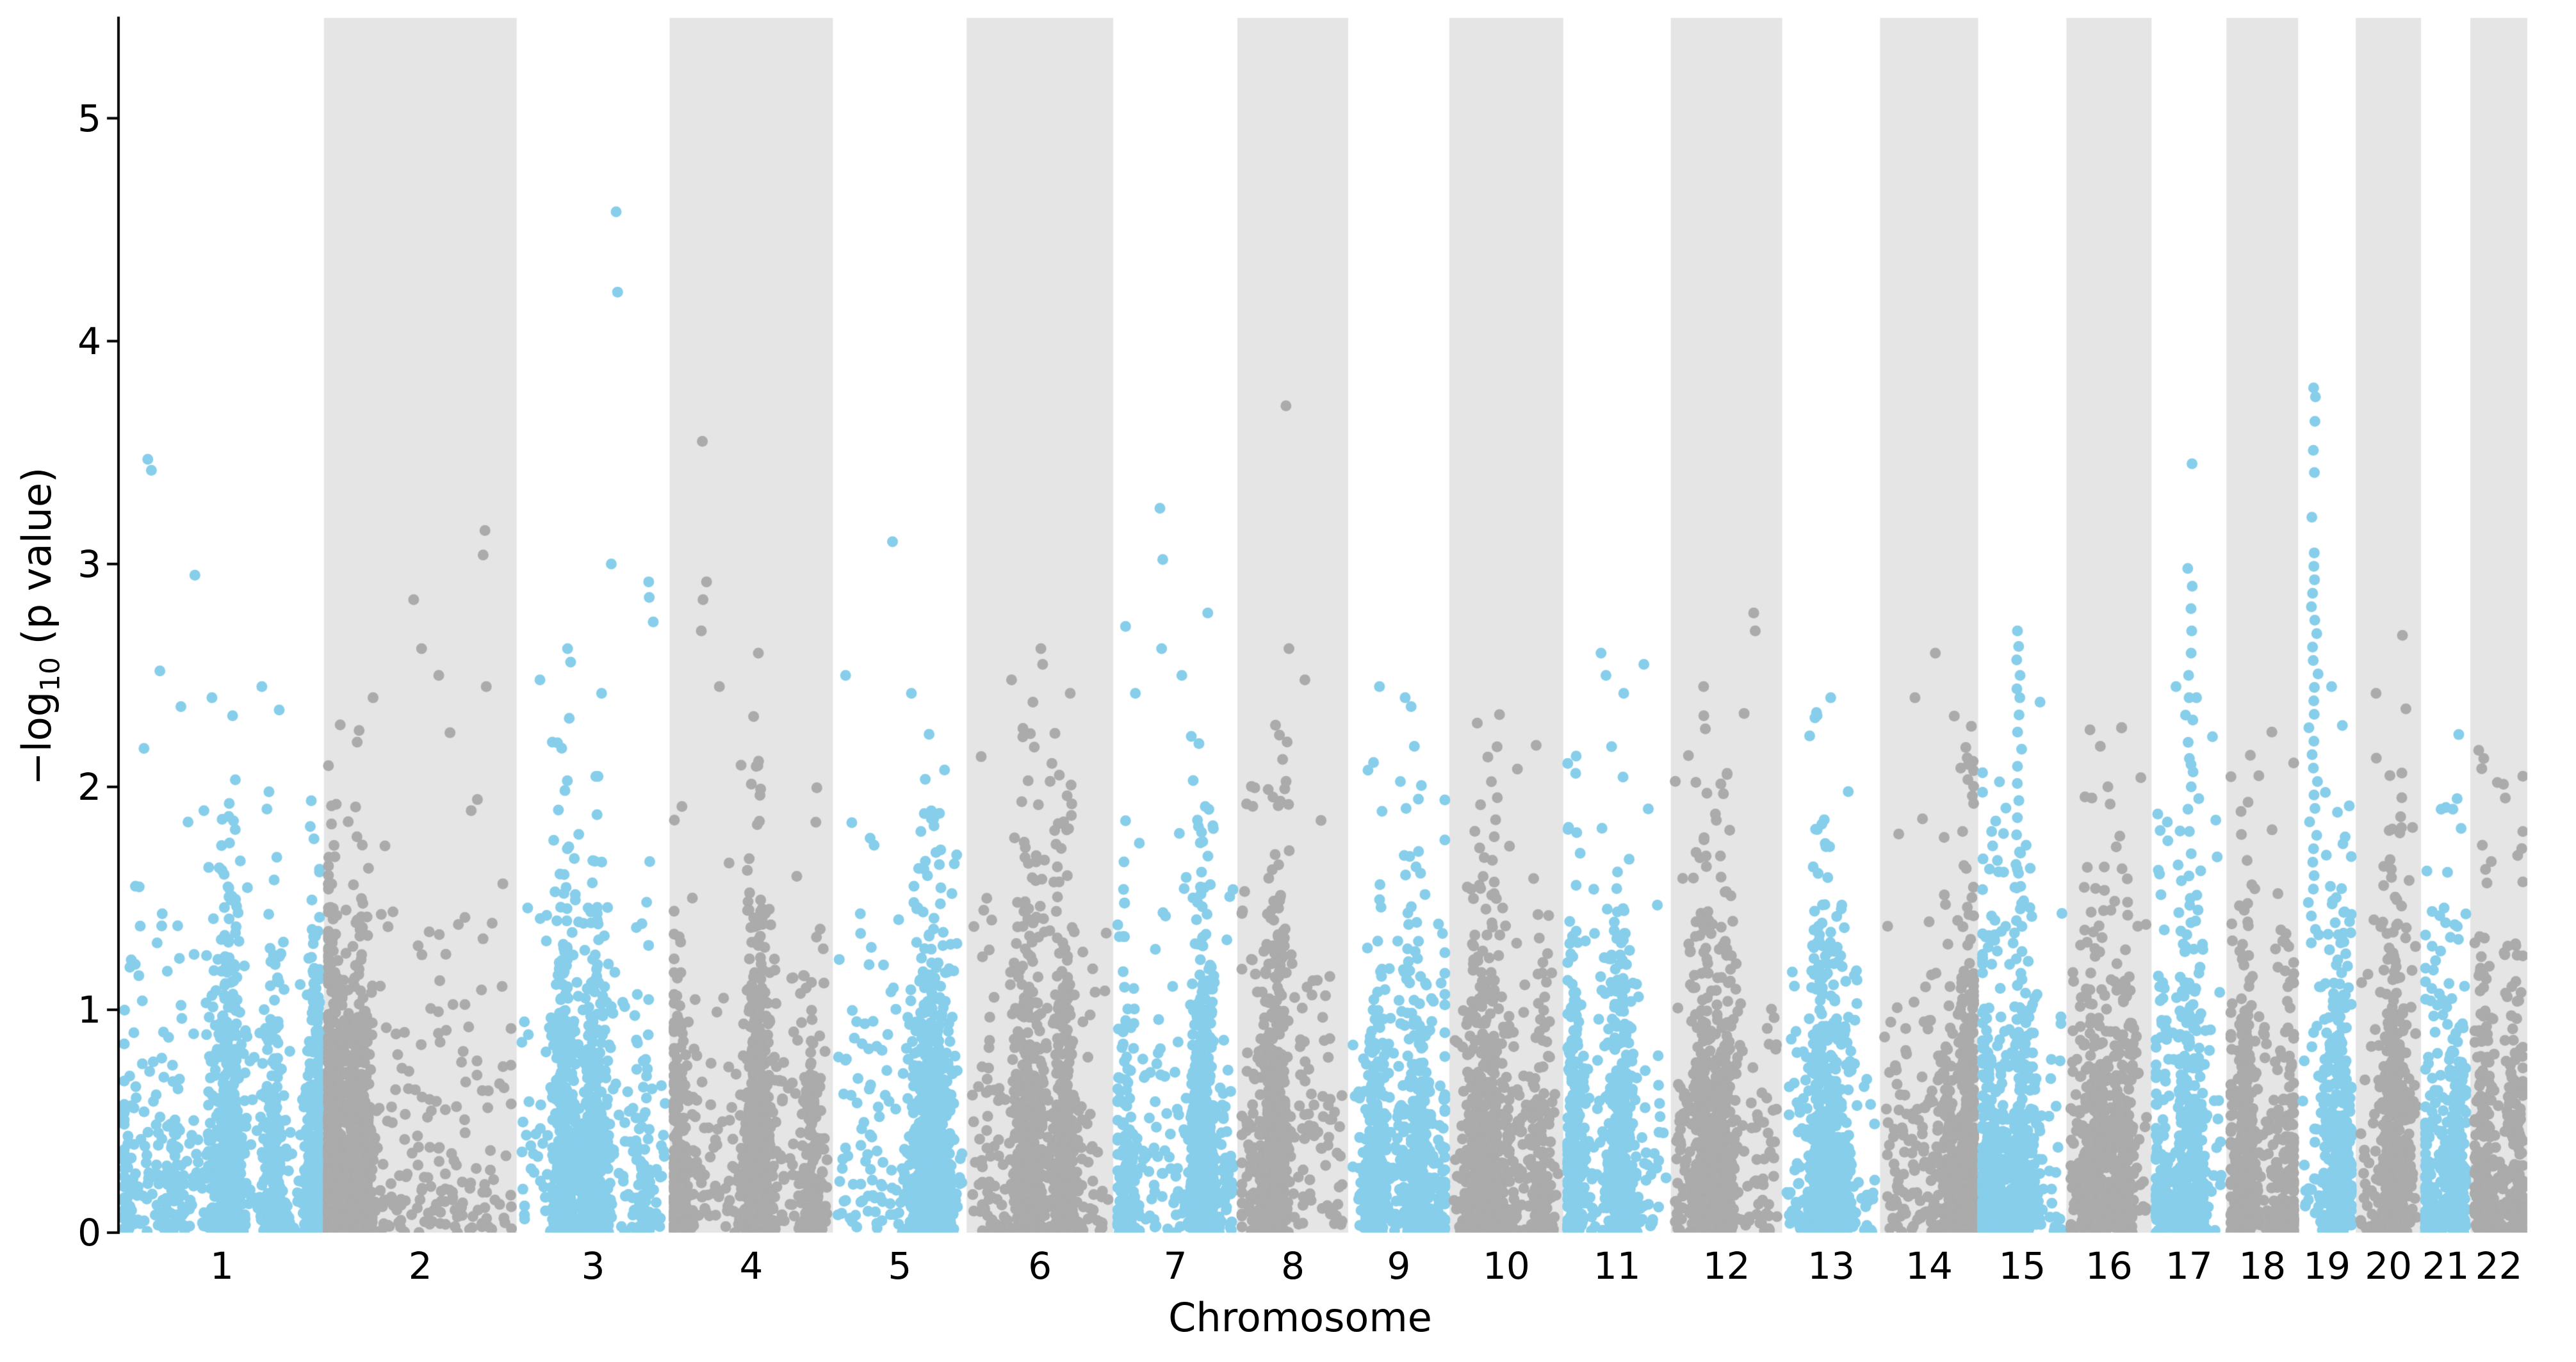  I want to click on y-tick-label-0: 0, so click(89, 1232).